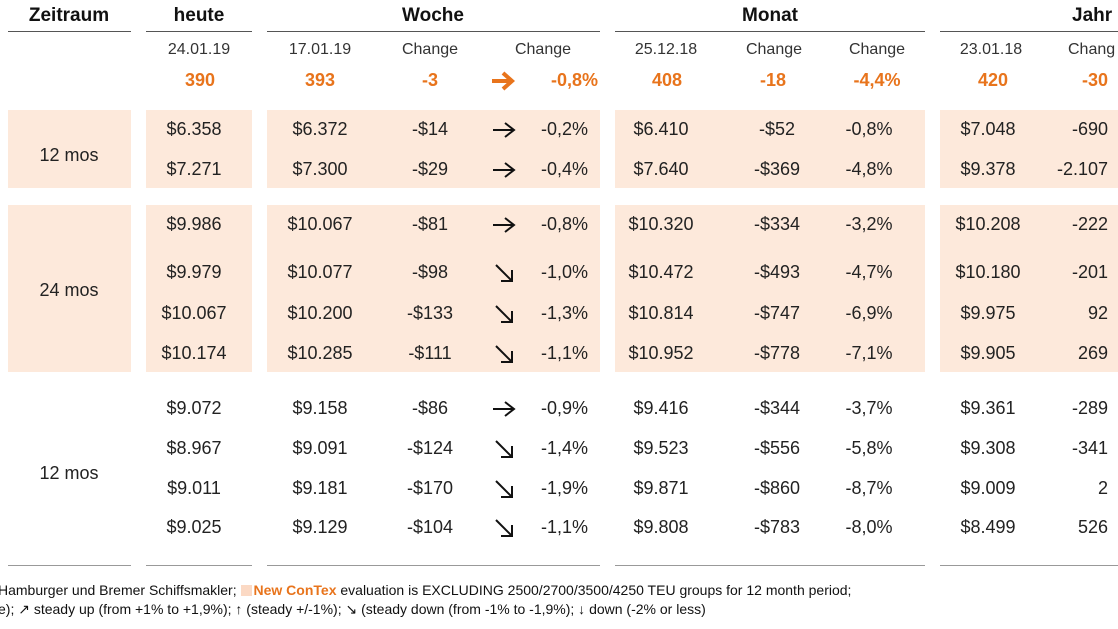 Image resolution: width=1118 pixels, height=629 pixels. What do you see at coordinates (430, 49) in the screenshot?
I see `subheader-woche-change: Change` at bounding box center [430, 49].